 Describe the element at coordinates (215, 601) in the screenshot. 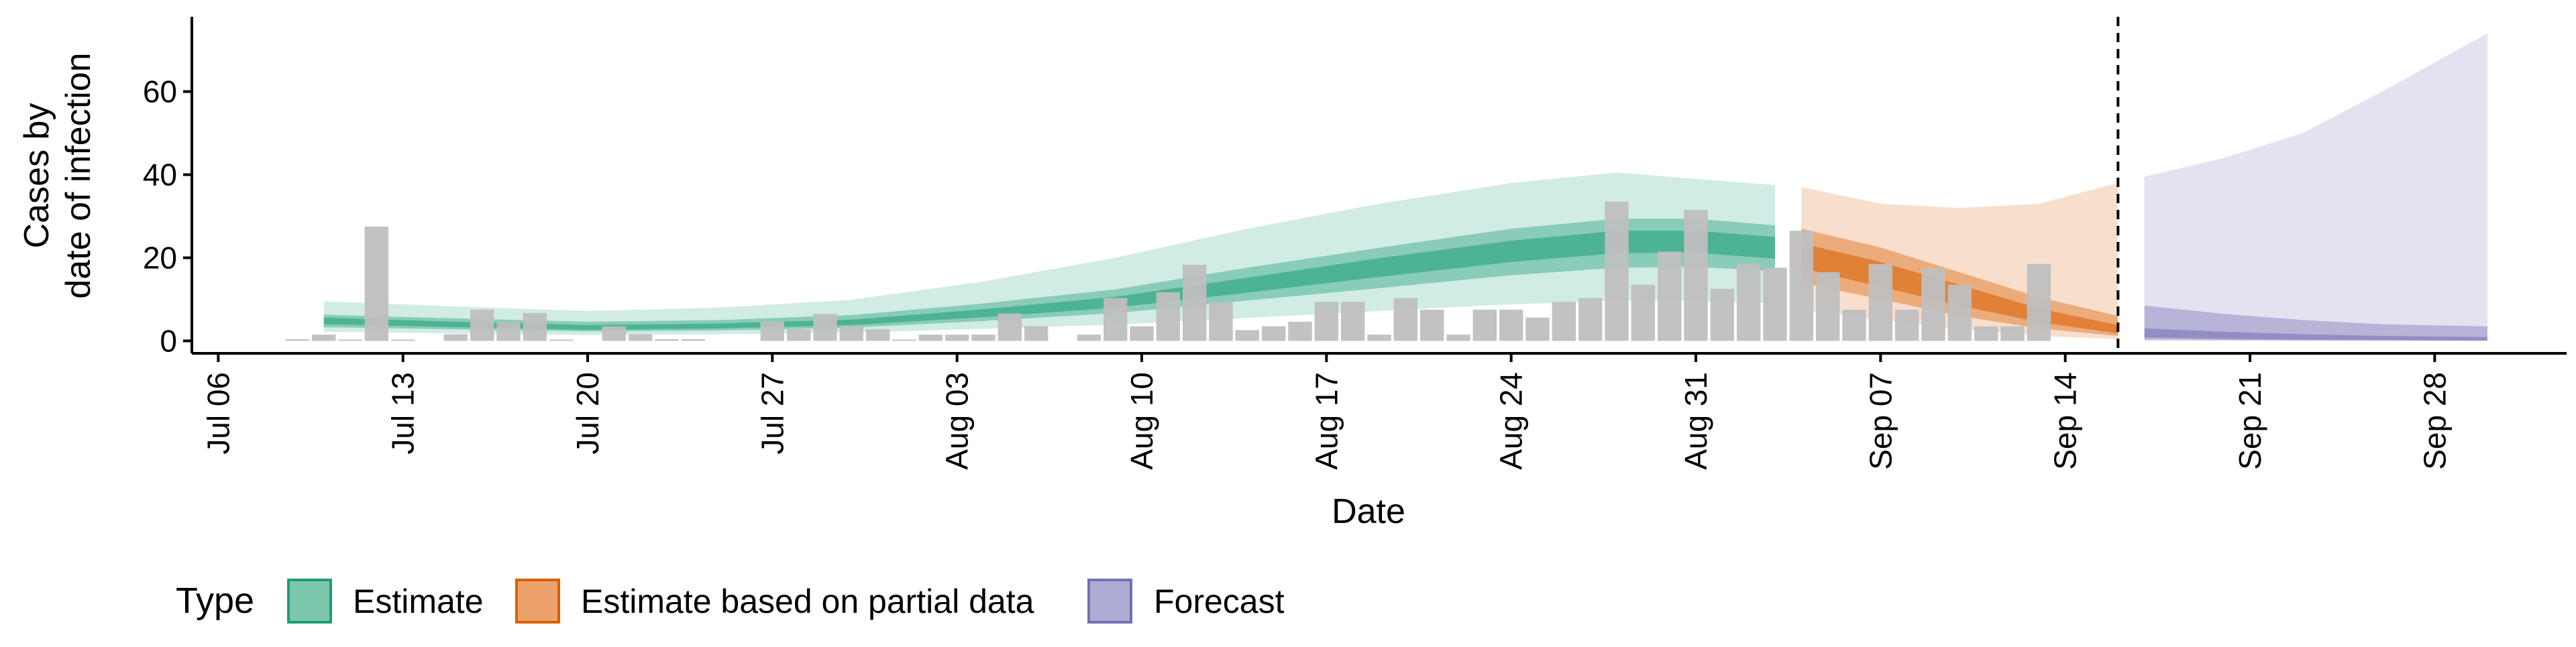

I see `legend-title: Type` at that location.